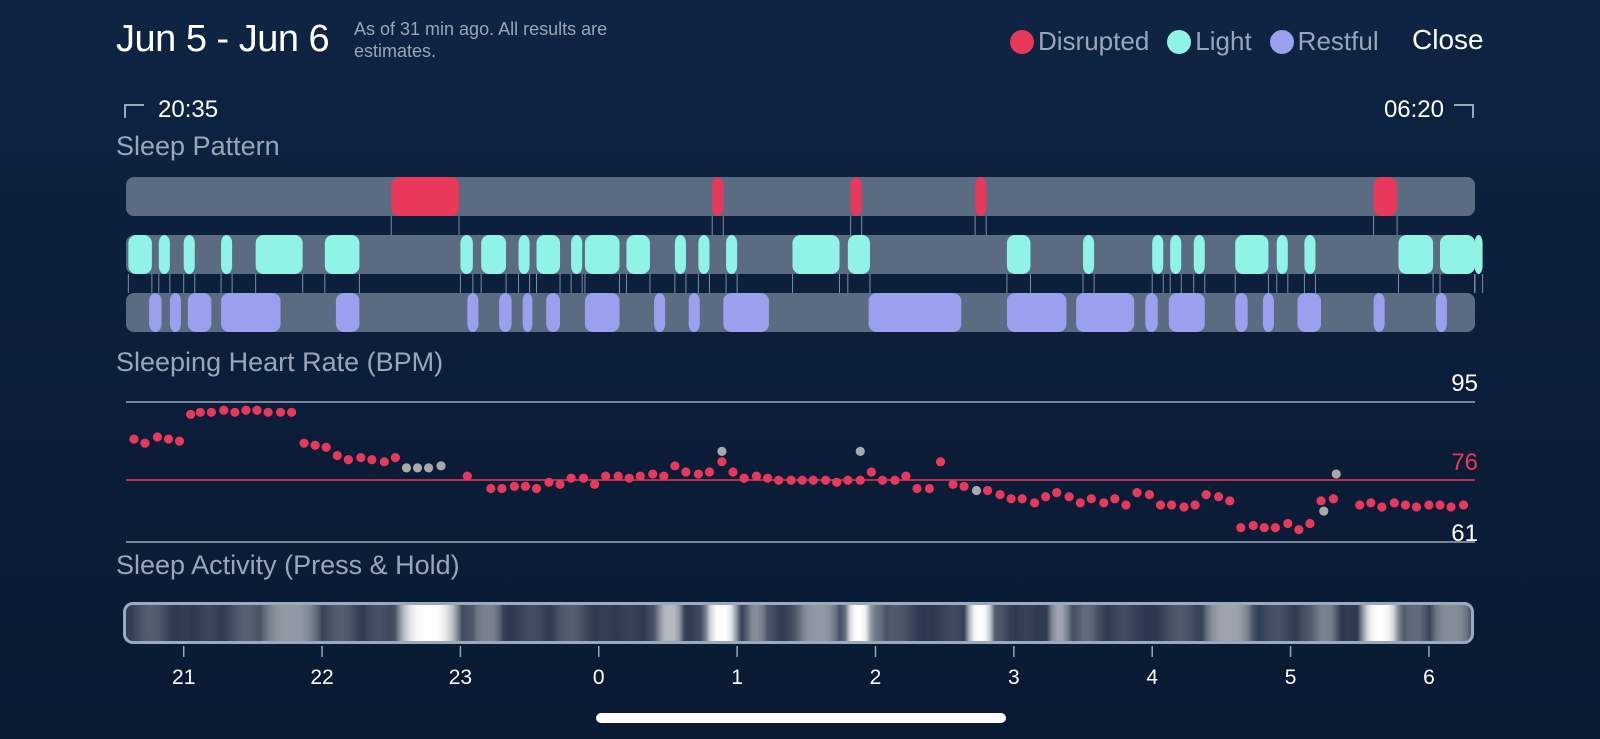 The width and height of the screenshot is (1600, 739). What do you see at coordinates (798, 623) in the screenshot?
I see `sleep-activity-bar` at bounding box center [798, 623].